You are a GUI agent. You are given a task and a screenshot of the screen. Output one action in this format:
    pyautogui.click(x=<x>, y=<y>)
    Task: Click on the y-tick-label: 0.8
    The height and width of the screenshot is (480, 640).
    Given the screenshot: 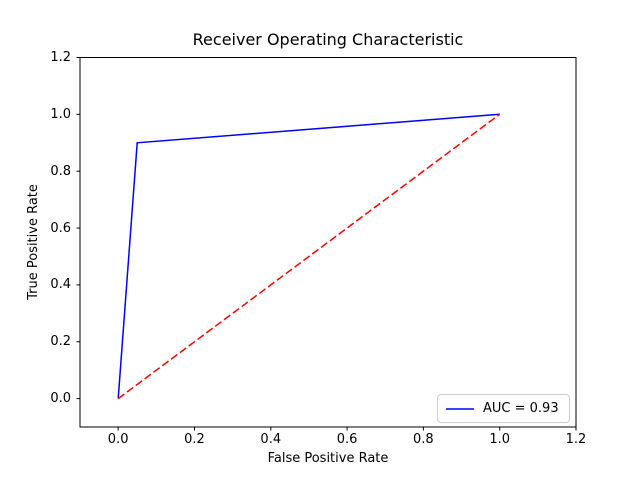 What is the action you would take?
    pyautogui.click(x=60, y=171)
    